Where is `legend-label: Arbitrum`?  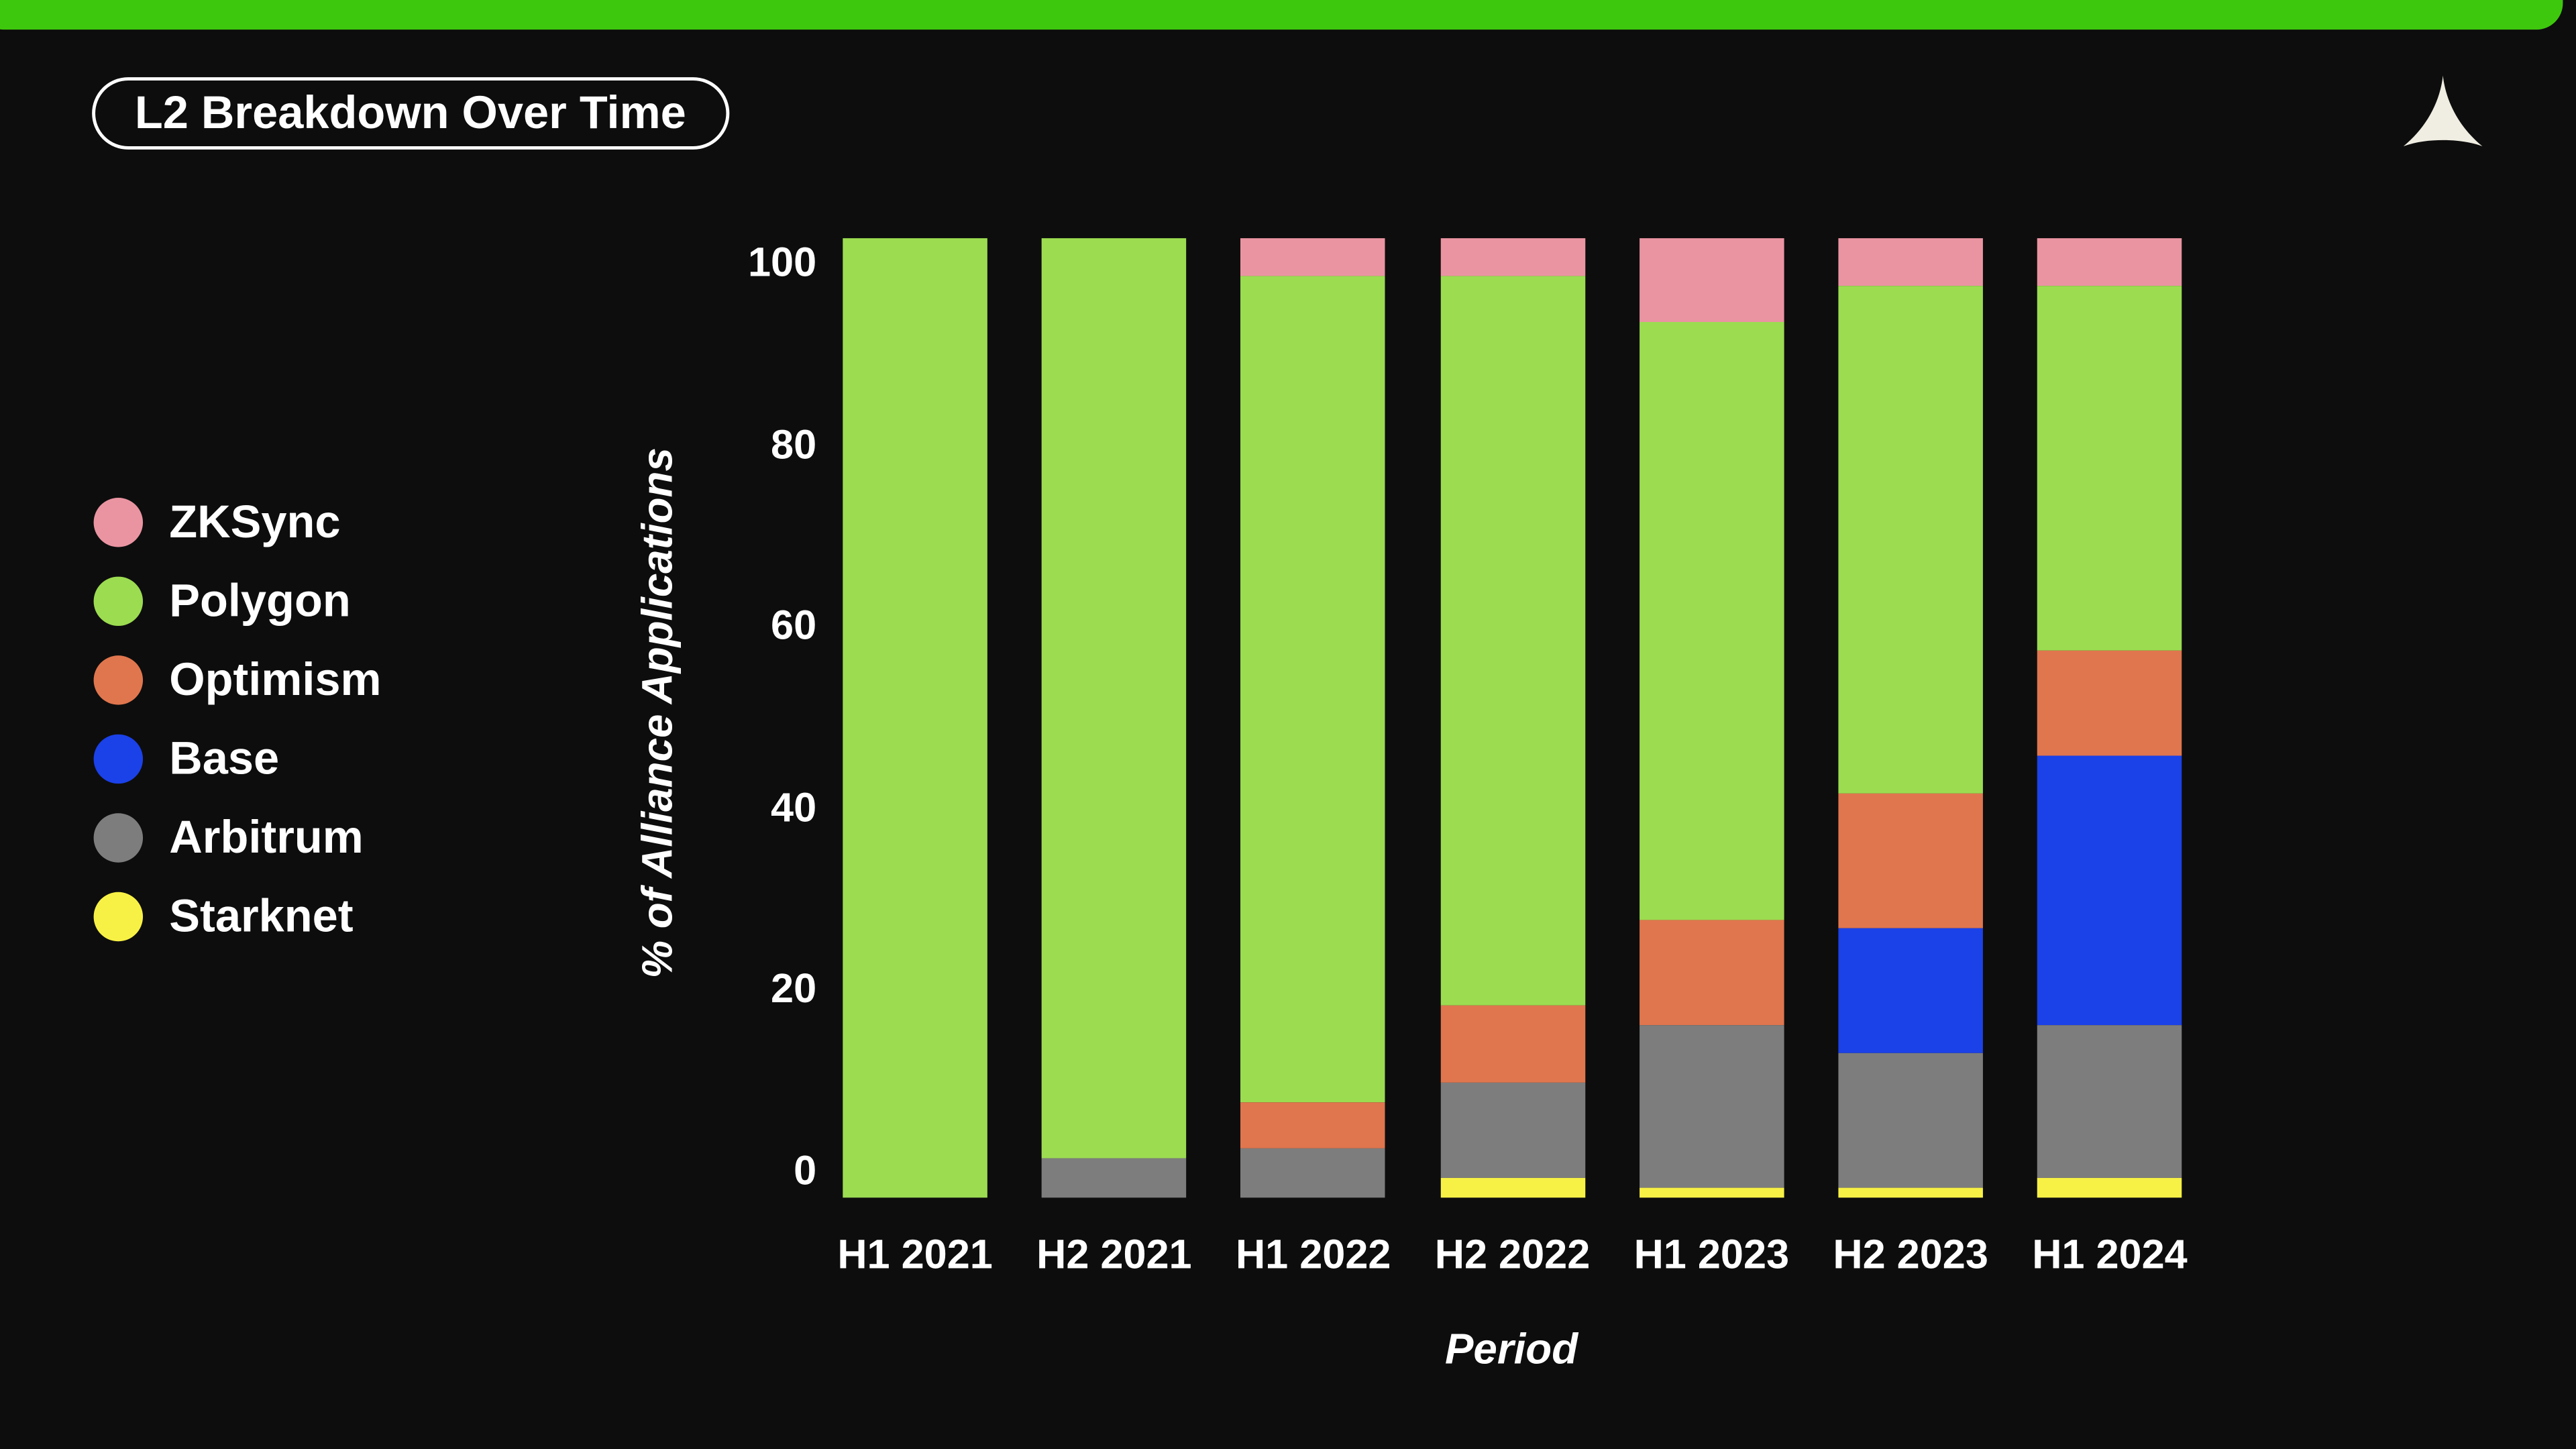
legend-label: Arbitrum is located at coordinates (266, 837).